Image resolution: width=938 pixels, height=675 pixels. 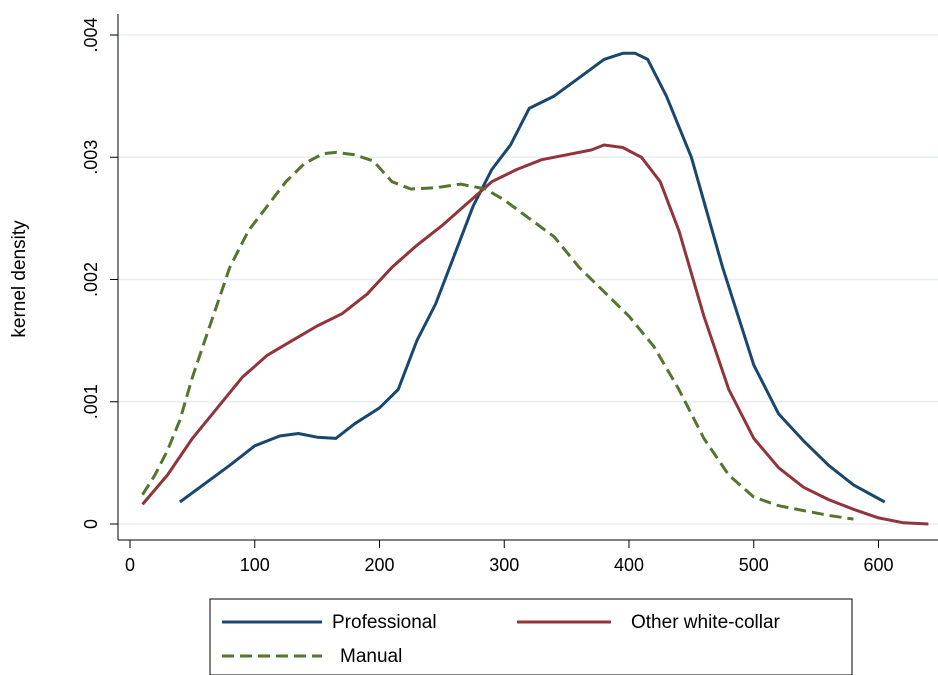 What do you see at coordinates (130, 565) in the screenshot?
I see `x-tick-label: 0` at bounding box center [130, 565].